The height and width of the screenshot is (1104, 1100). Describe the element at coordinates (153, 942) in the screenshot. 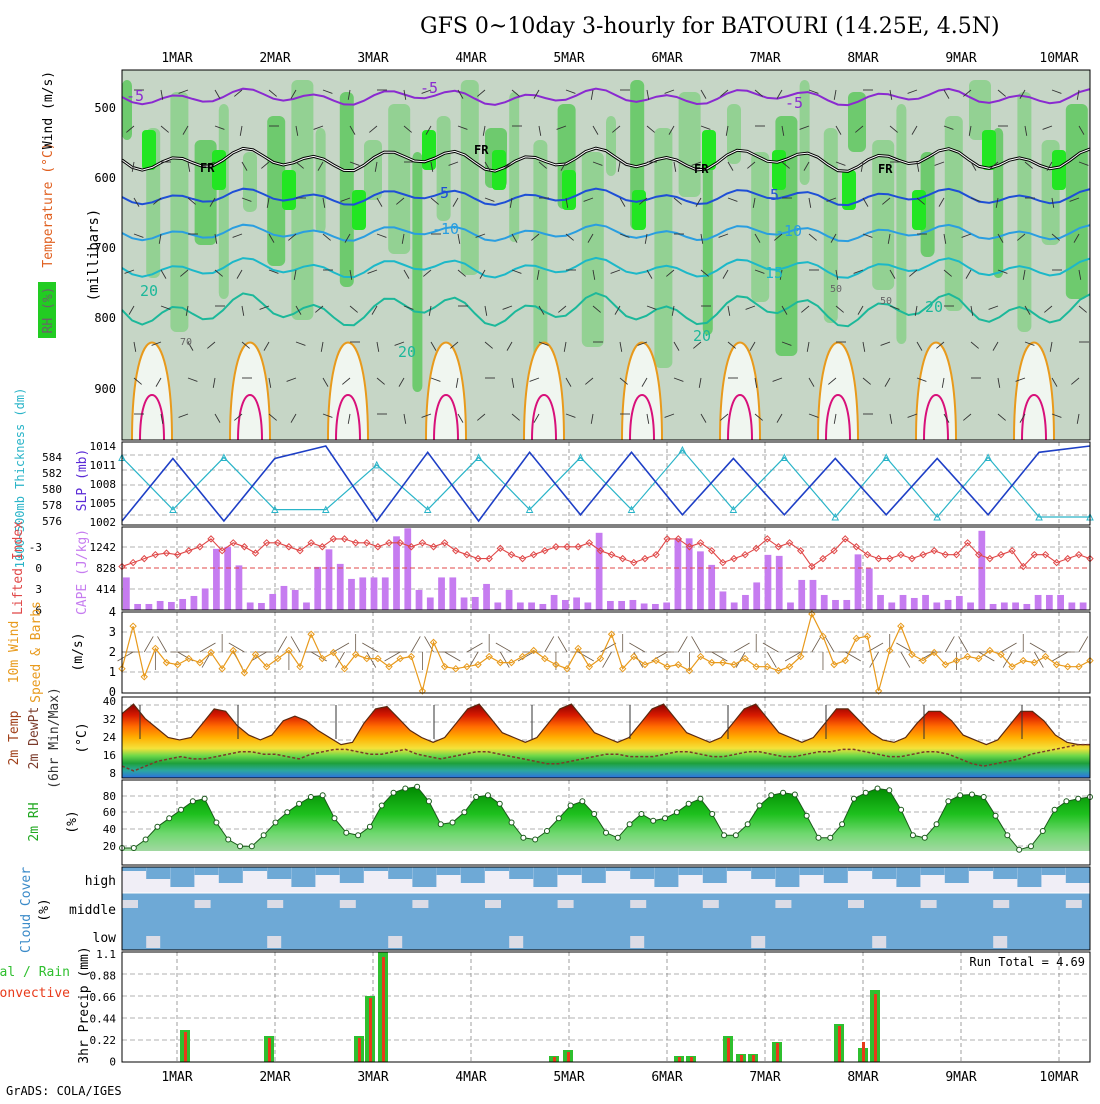

I see `cloud-low-gap` at that location.